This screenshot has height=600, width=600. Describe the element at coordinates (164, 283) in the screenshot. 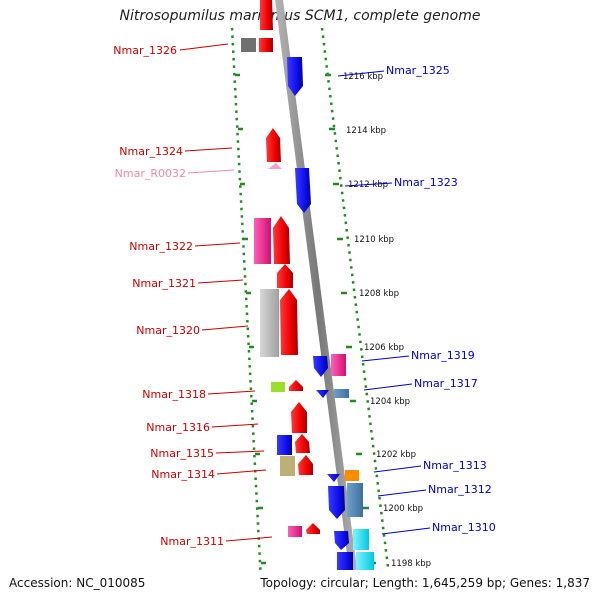

I see `gene-label: Nmar_1321` at that location.